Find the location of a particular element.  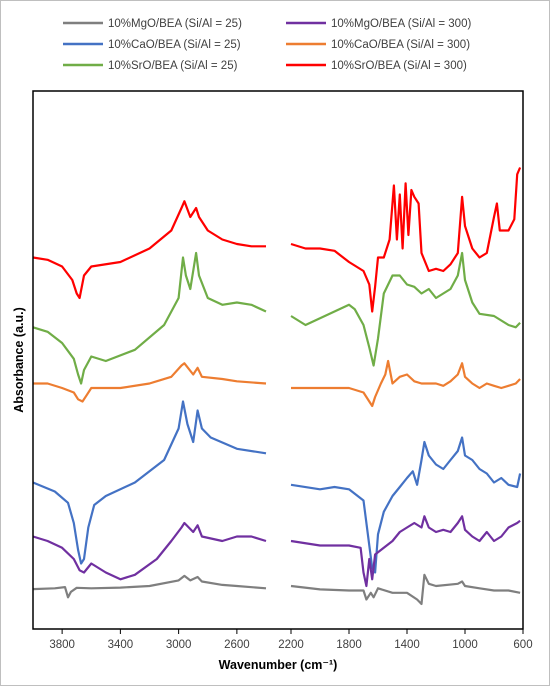

x-tick-label: 3400 is located at coordinates (121, 645).